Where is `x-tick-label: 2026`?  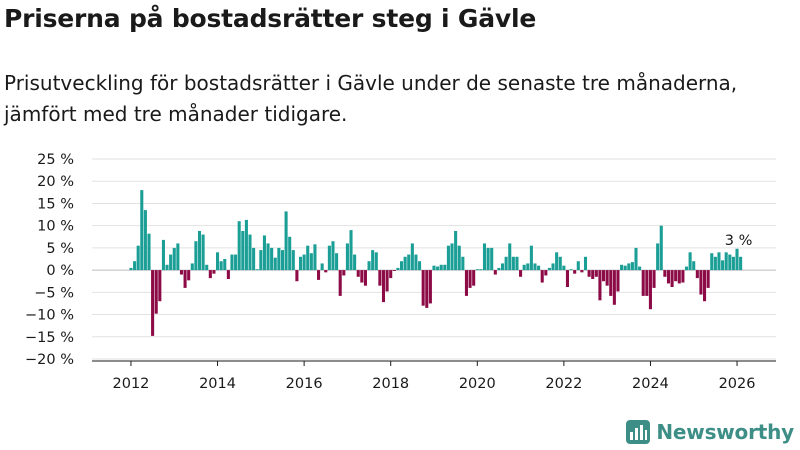 x-tick-label: 2026 is located at coordinates (737, 384).